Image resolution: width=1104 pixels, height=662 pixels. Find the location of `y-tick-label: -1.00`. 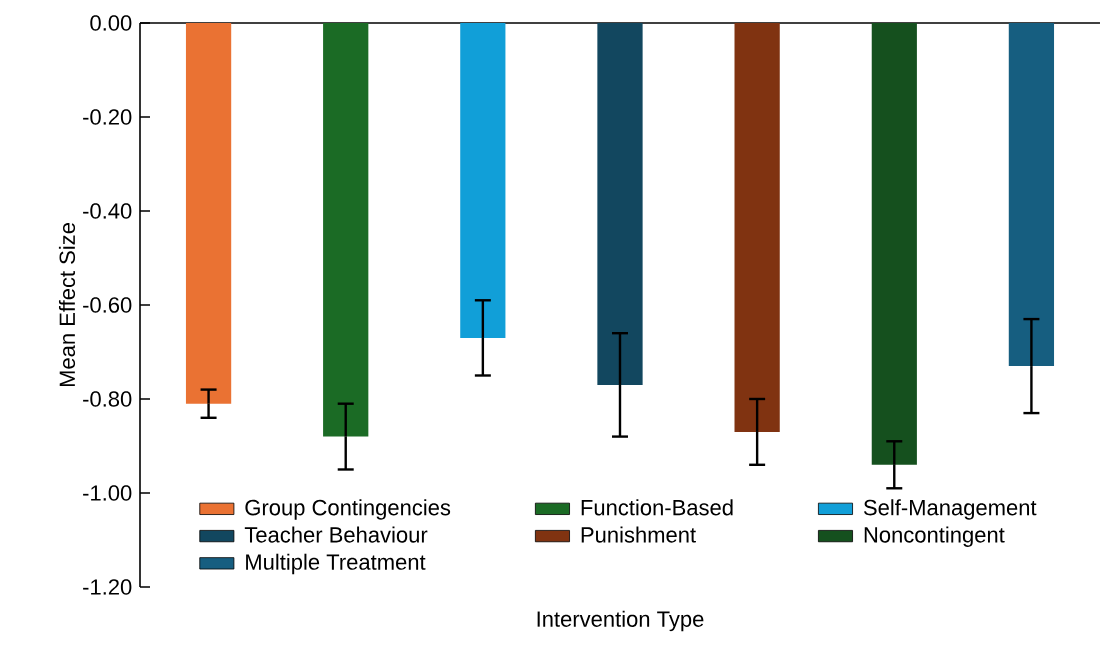

y-tick-label: -1.00 is located at coordinates (107, 493).